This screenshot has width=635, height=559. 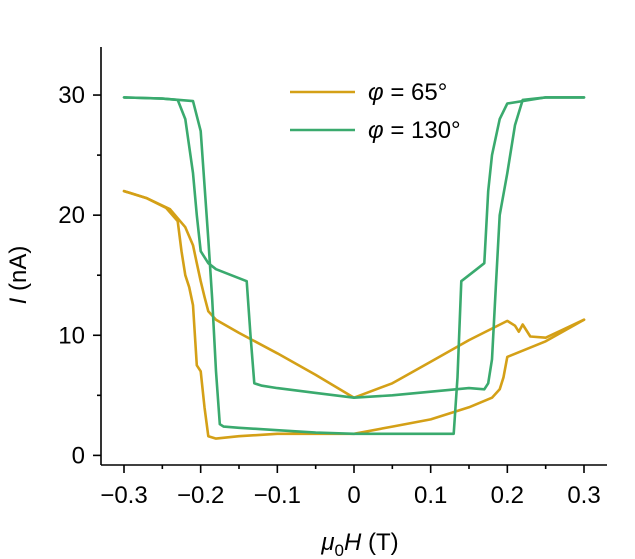 I want to click on x-label-prefix: μ, so click(x=327, y=542).